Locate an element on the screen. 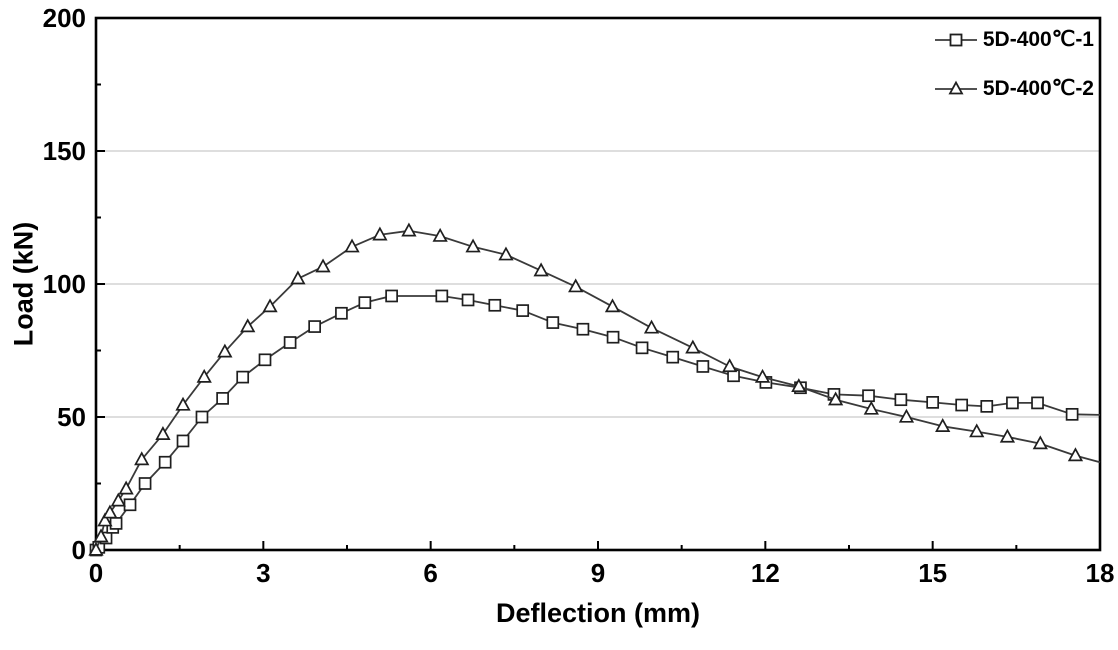  x-tick-labels: 0 3 6 9 12 15 18 is located at coordinates (602, 573).